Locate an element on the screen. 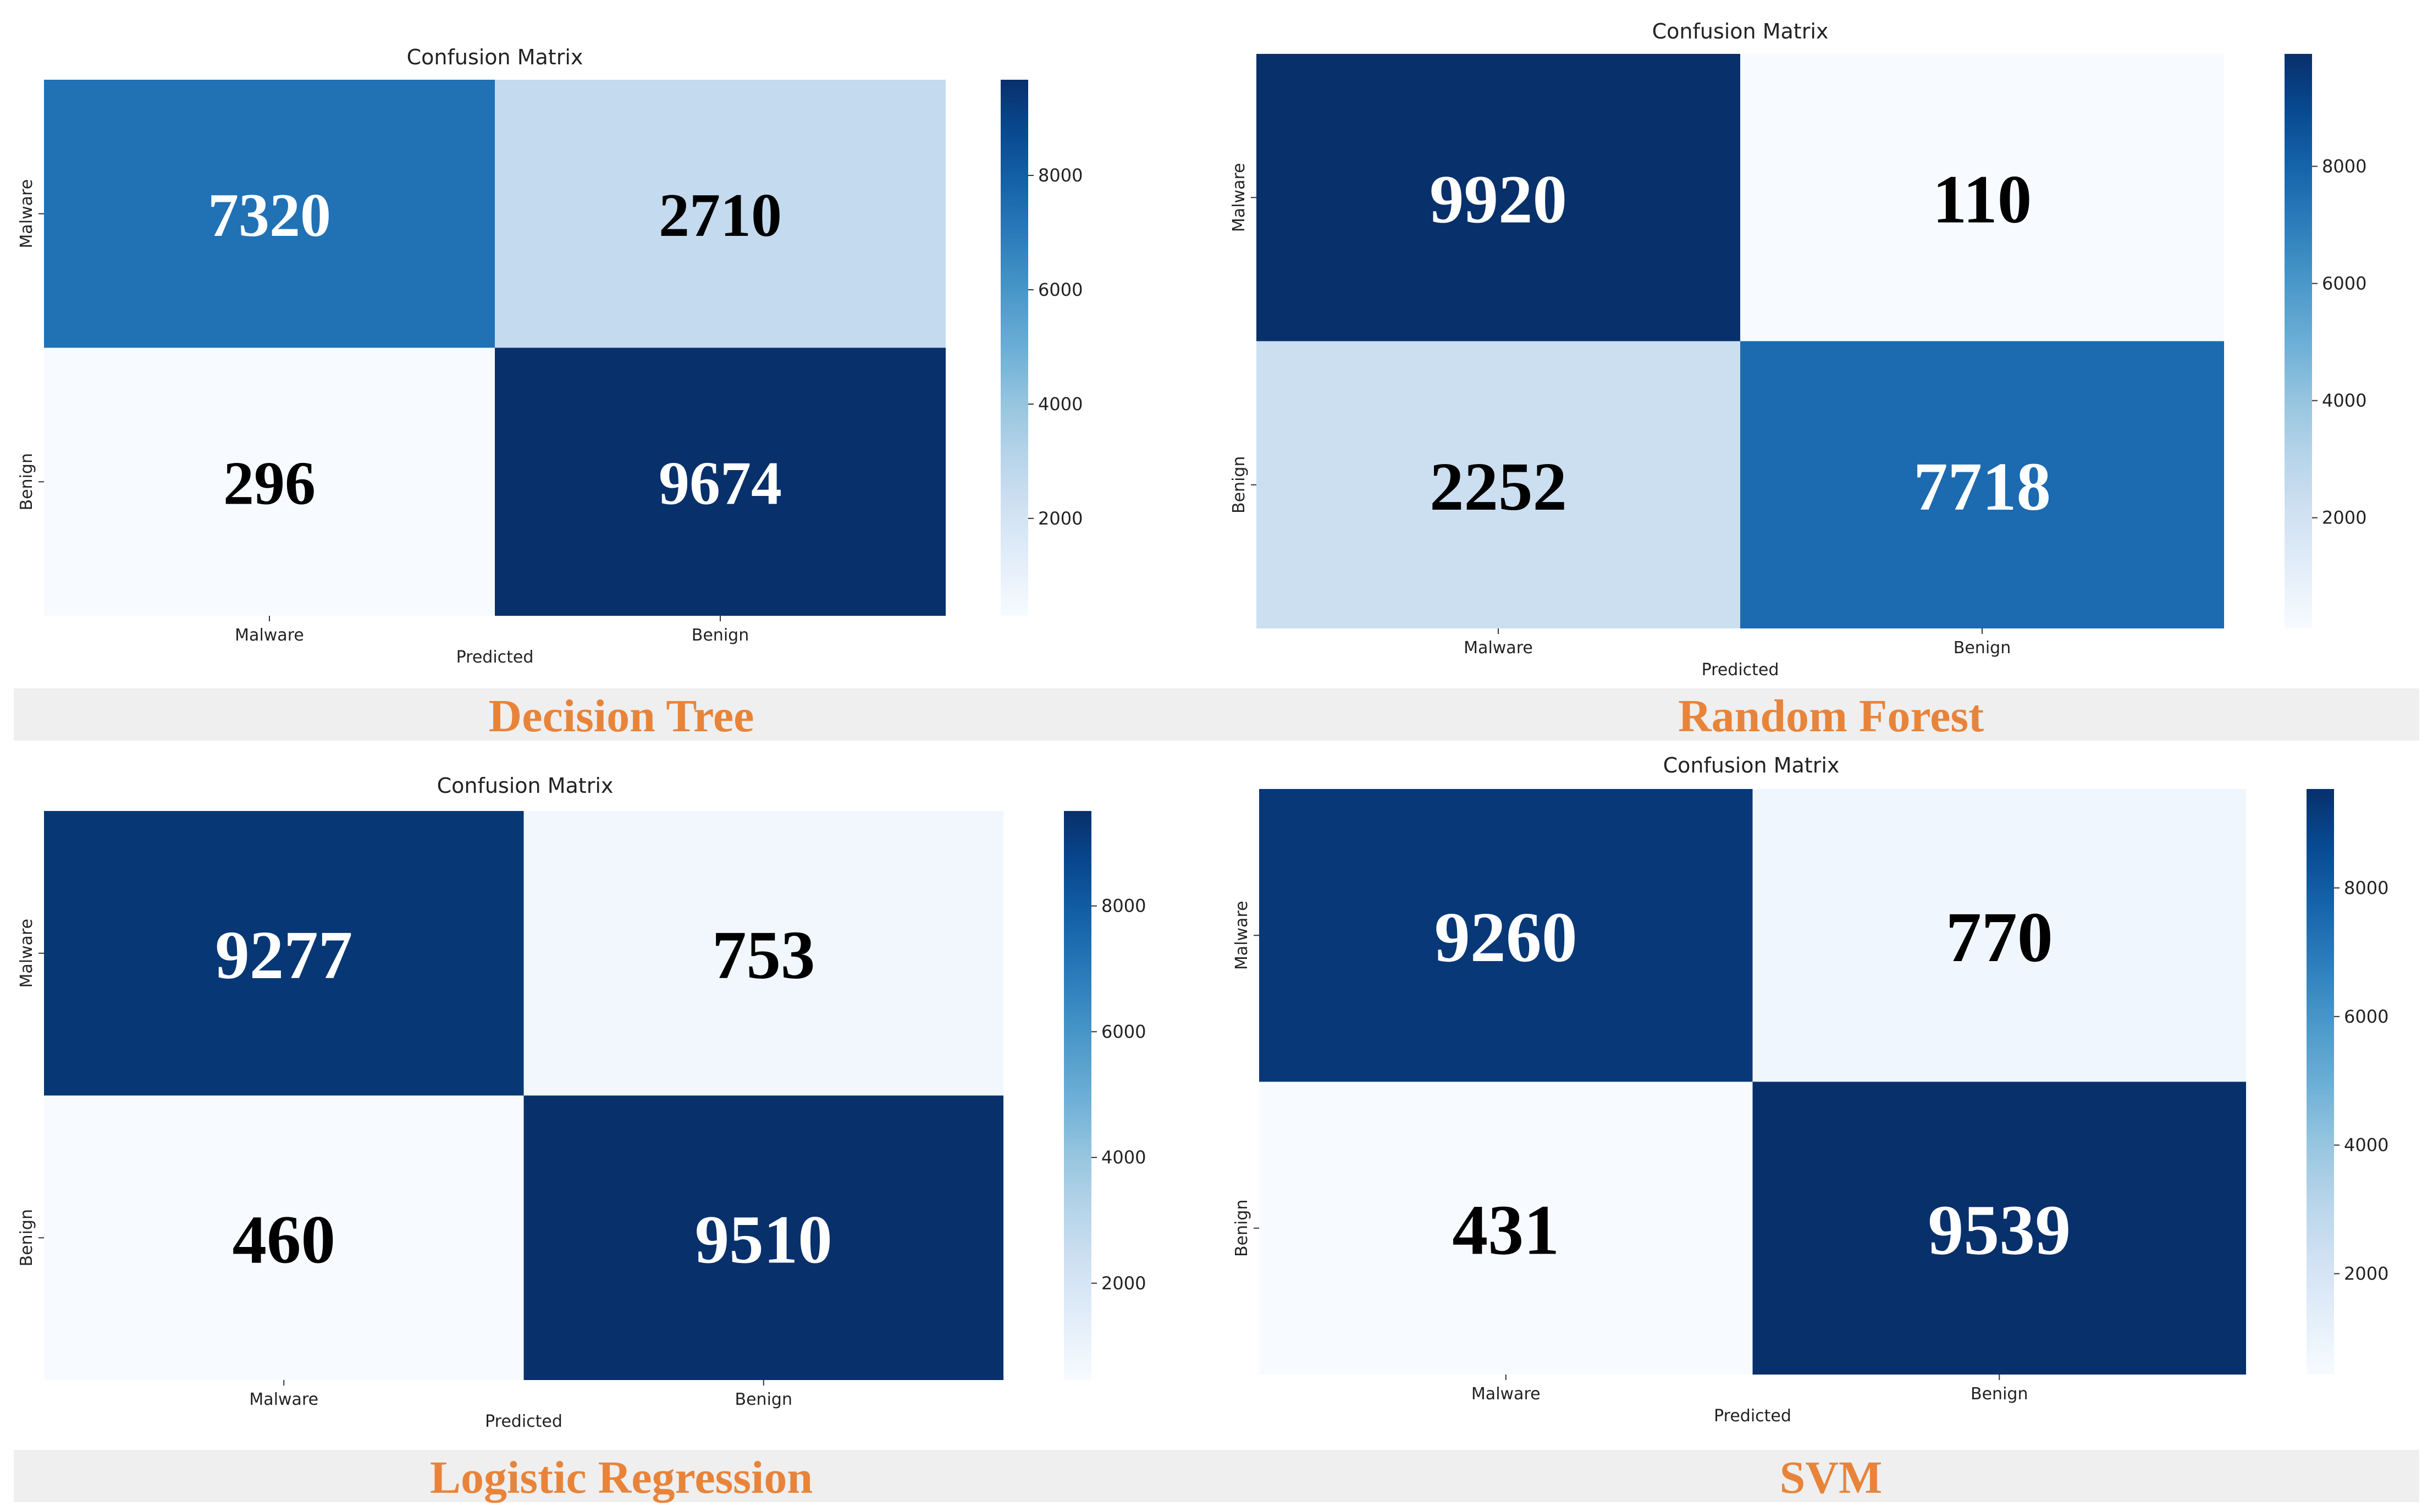  cell-value-label: 9510 is located at coordinates (763, 1240).